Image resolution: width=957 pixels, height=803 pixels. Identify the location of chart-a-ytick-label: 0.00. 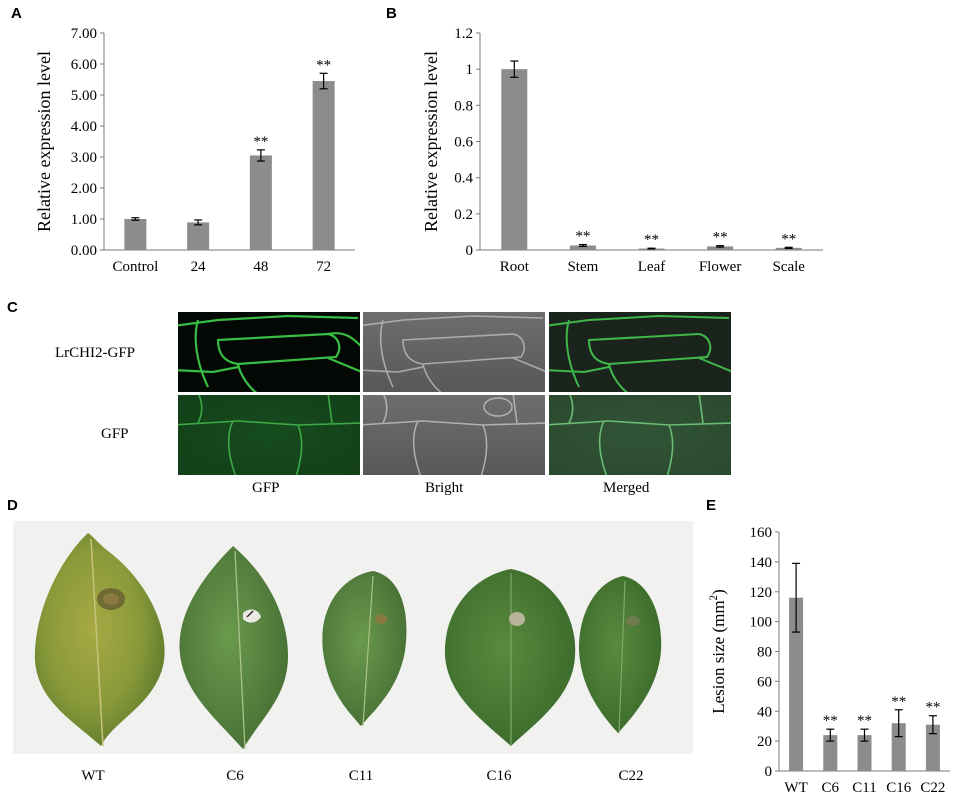
(84, 251).